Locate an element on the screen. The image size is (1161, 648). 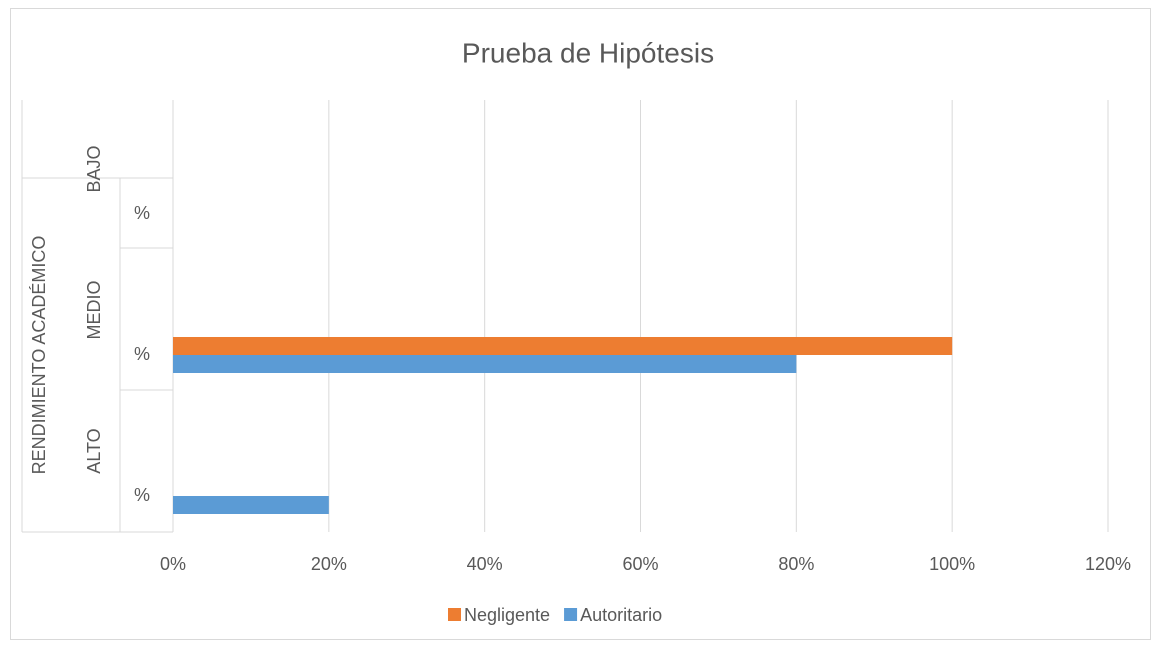
category-label: BAJO is located at coordinates (94, 168).